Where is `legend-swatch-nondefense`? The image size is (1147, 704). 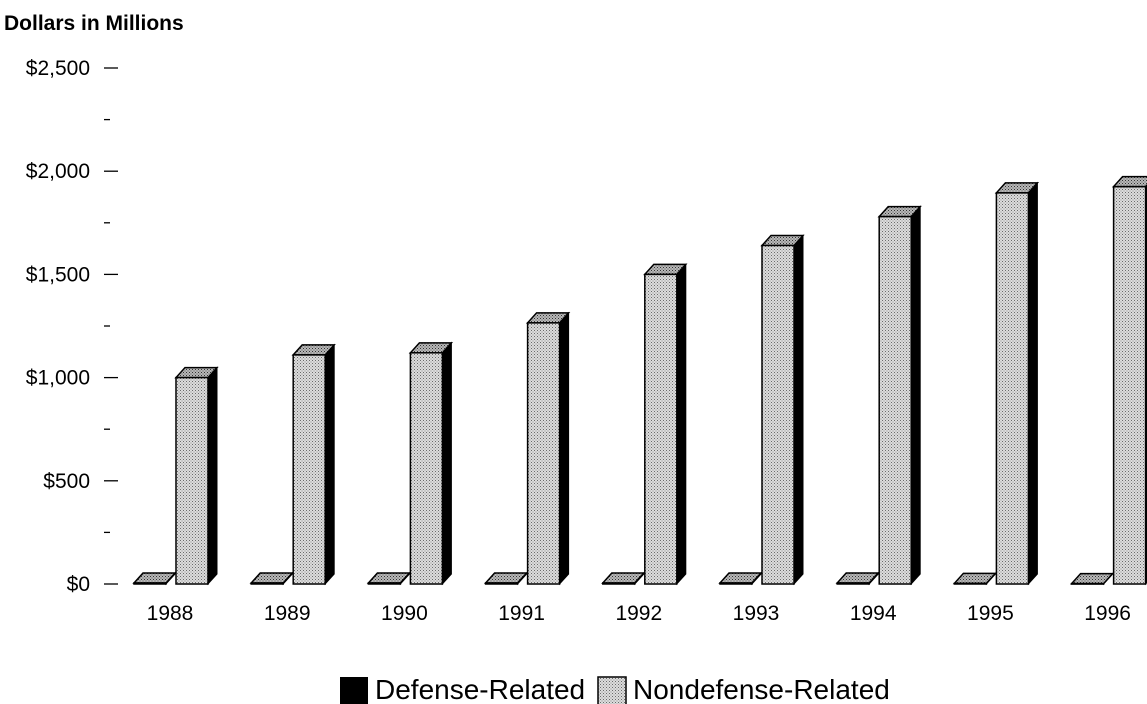 legend-swatch-nondefense is located at coordinates (612, 690).